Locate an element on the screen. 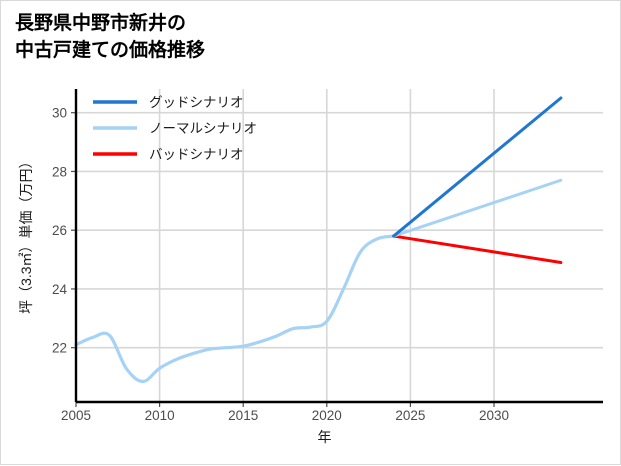  legend-label: ノーマルシナリオ is located at coordinates (203, 128).